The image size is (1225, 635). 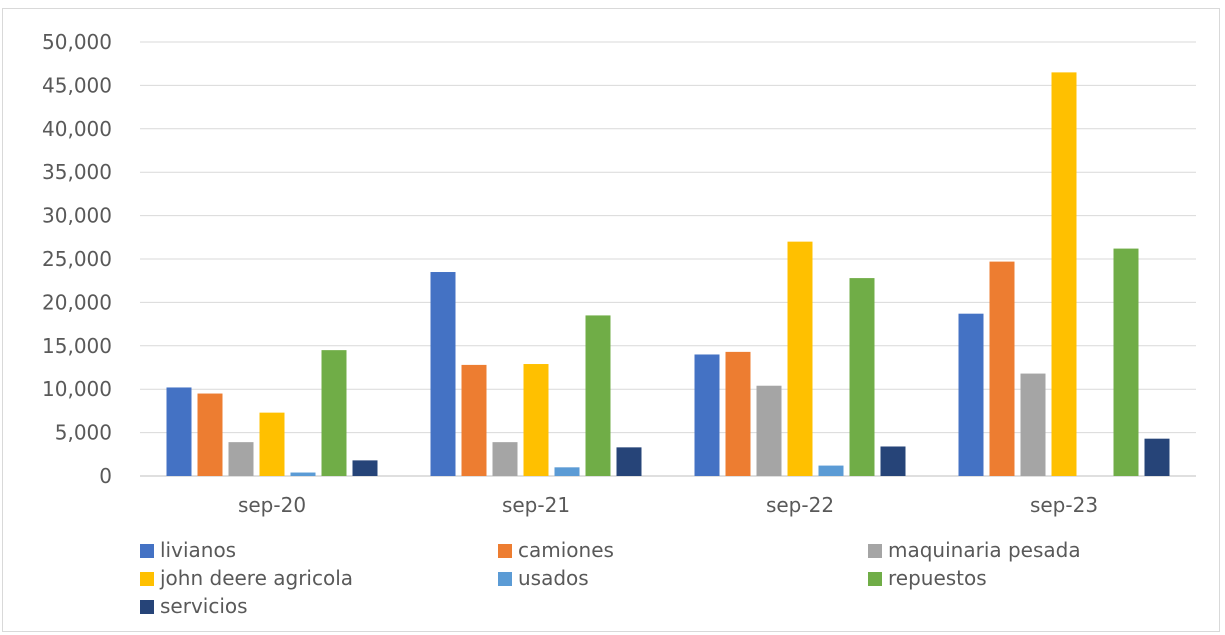 I want to click on y-tick-label: 5,000, so click(x=83, y=433).